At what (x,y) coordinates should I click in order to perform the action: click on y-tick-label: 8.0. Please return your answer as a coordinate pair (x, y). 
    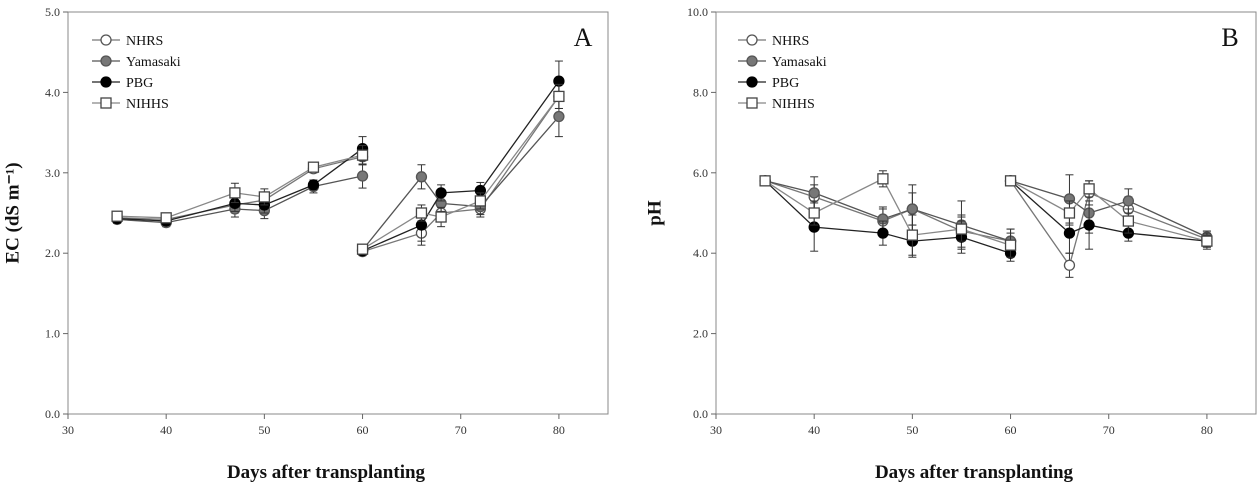
    Looking at the image, I should click on (700, 92).